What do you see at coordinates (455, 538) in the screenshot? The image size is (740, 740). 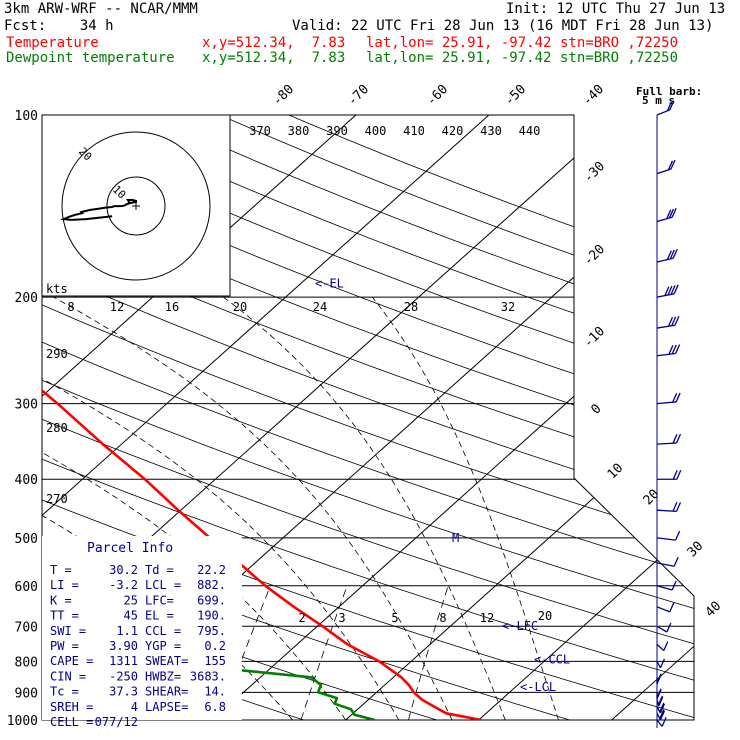 I see `level-marker: M` at bounding box center [455, 538].